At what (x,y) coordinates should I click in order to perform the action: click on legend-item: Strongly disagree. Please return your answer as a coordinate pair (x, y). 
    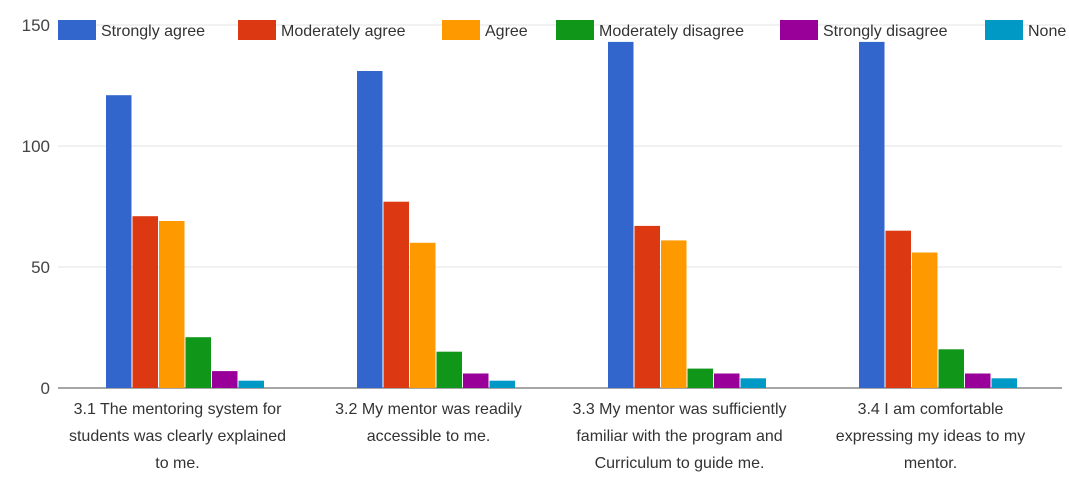
    Looking at the image, I should click on (864, 30).